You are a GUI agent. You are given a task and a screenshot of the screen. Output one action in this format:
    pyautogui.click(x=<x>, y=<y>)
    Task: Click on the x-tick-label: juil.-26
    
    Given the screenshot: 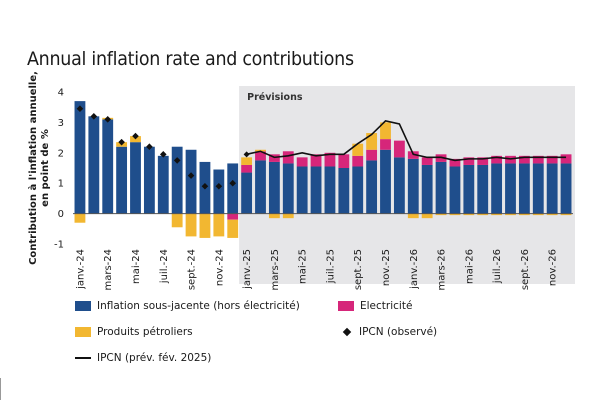 What is the action you would take?
    pyautogui.click(x=497, y=266)
    